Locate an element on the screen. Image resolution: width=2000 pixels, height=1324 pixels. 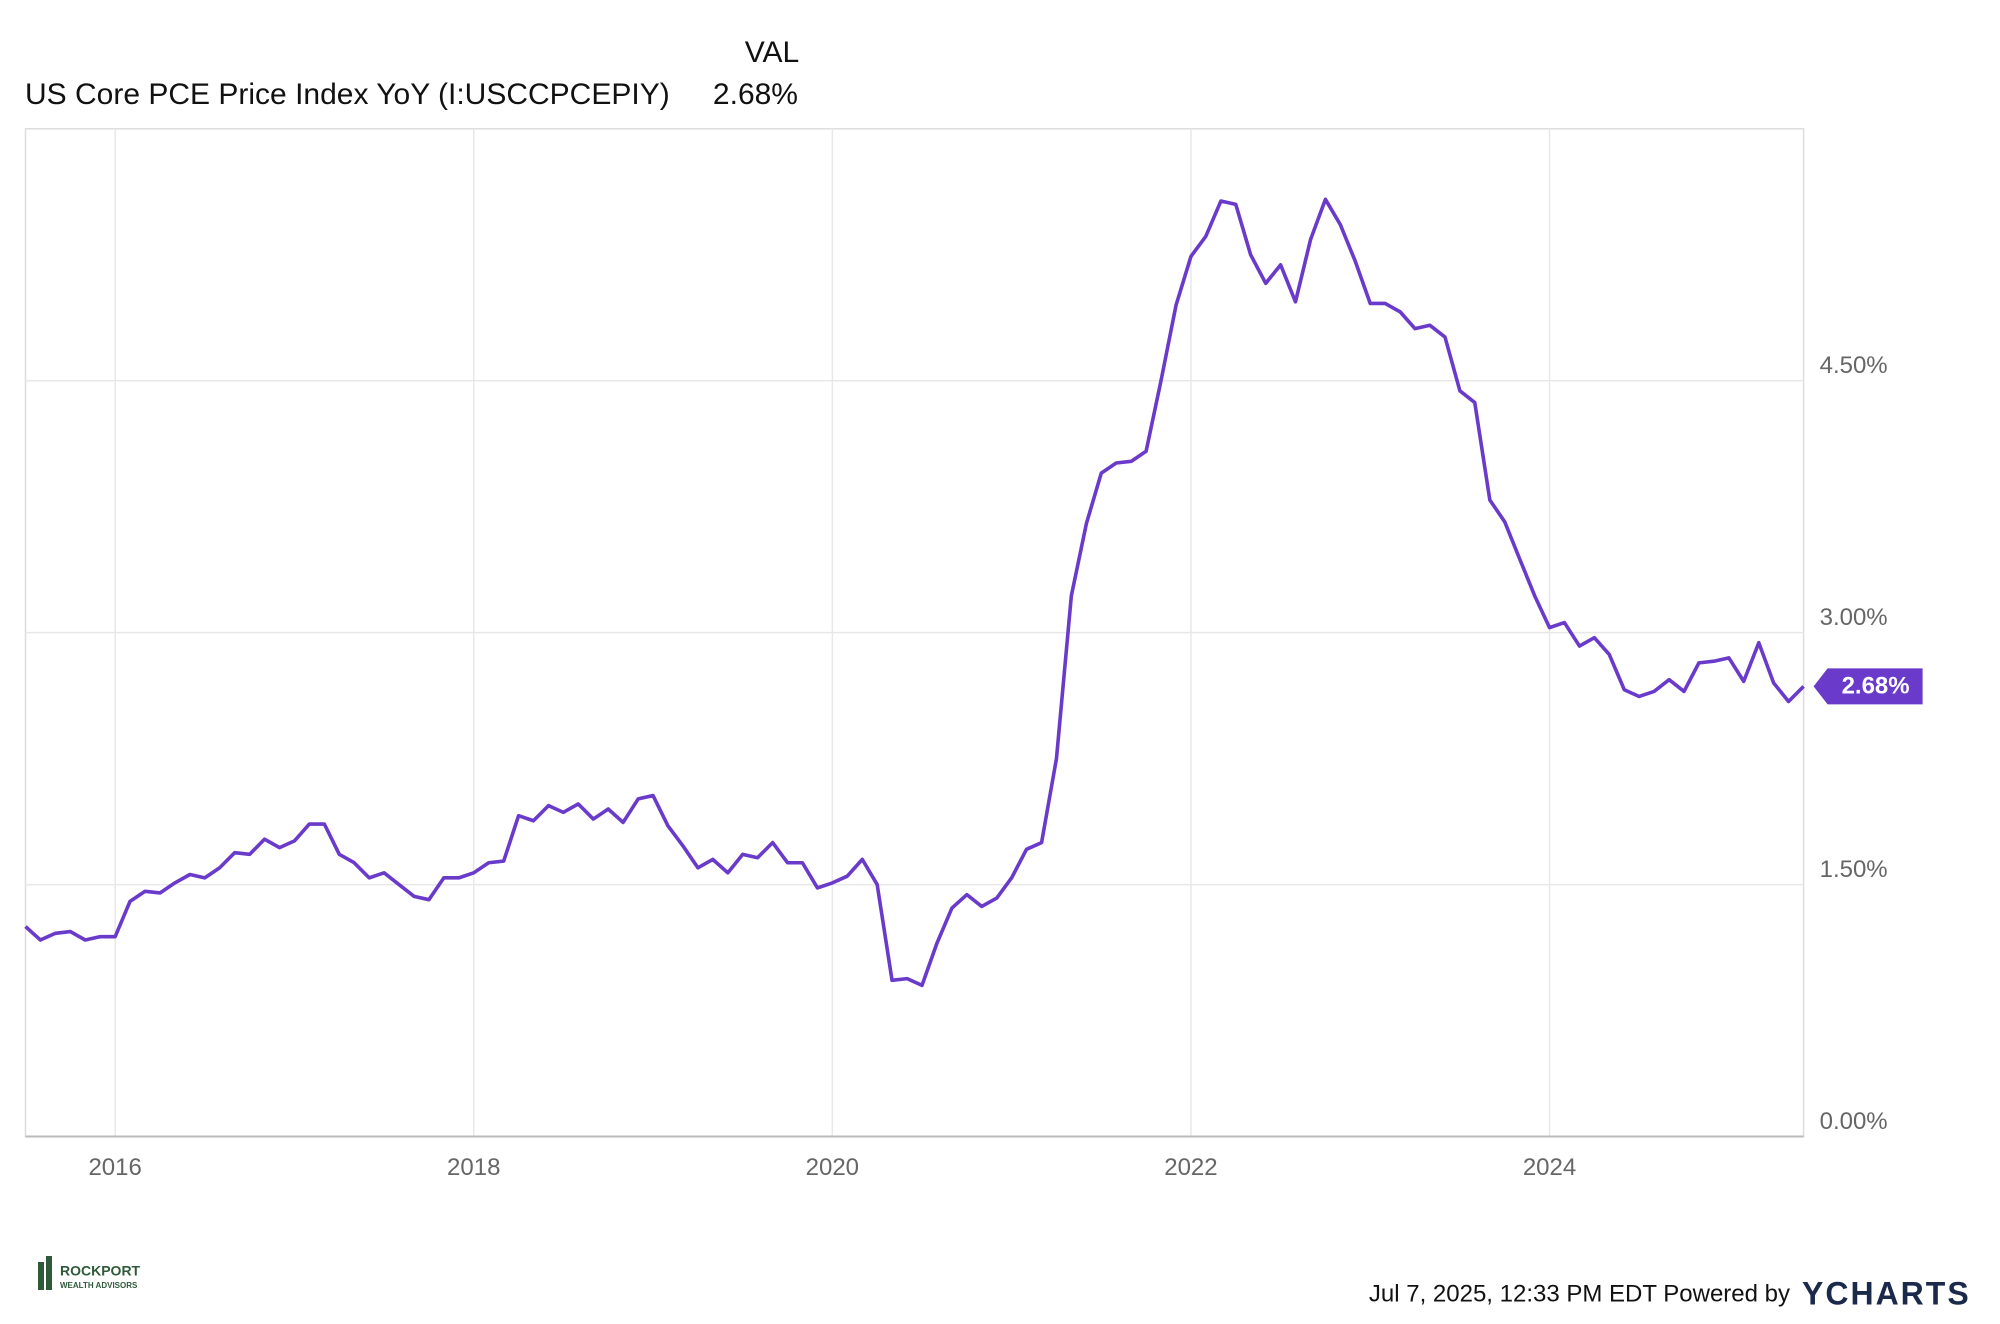
x-tick-label: 2024 is located at coordinates (1549, 1167).